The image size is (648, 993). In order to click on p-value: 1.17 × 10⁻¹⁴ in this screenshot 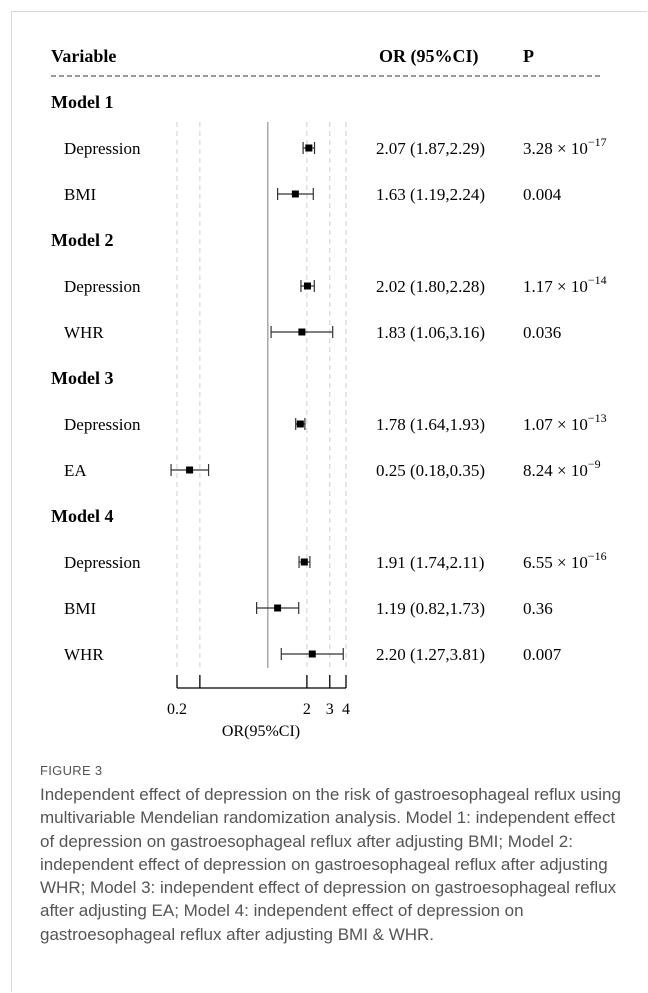, I will do `click(565, 284)`.